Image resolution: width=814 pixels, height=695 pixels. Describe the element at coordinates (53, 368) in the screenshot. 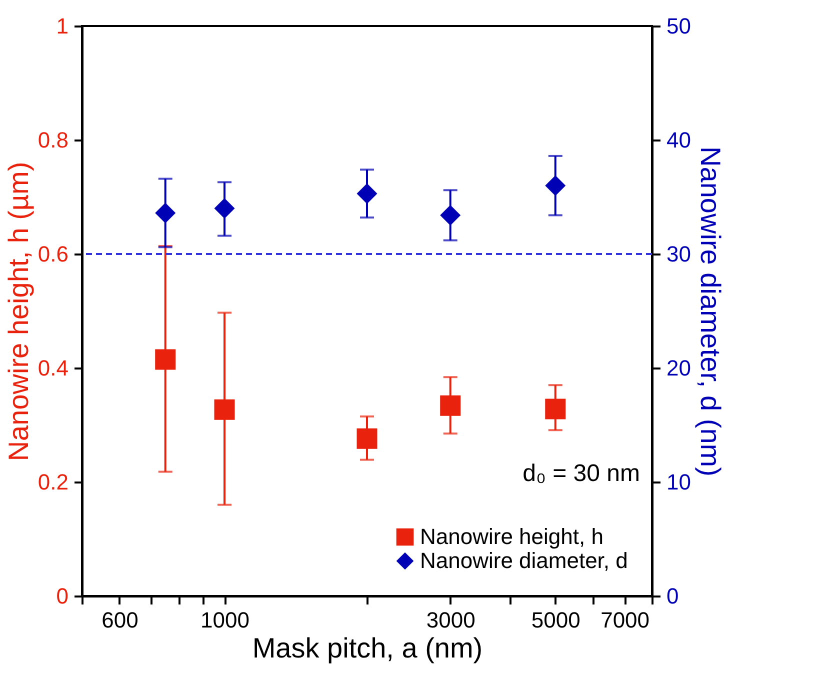

I see `y-tick-label: 0.4` at that location.